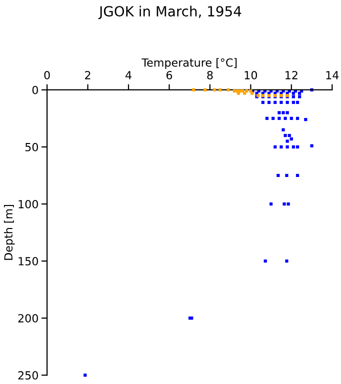 This screenshot has width=341, height=384. Describe the element at coordinates (28, 261) in the screenshot. I see `y-tick-label: 150` at that location.